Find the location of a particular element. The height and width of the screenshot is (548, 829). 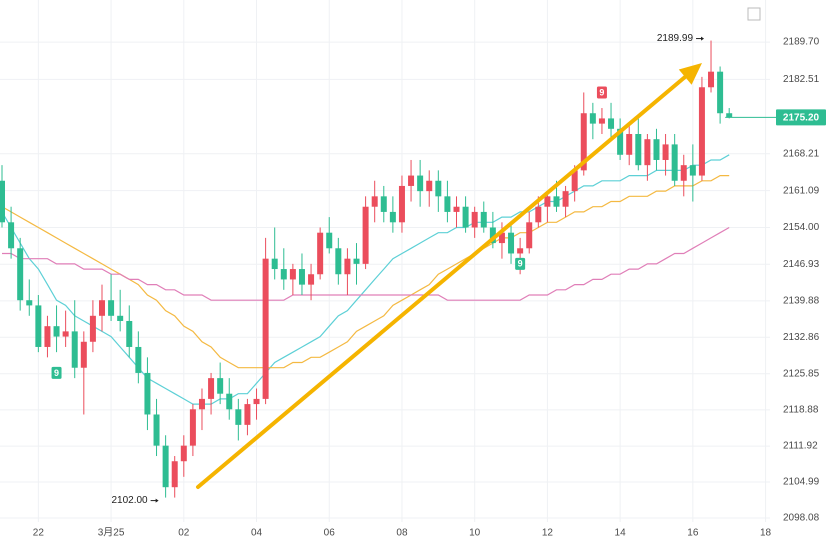

y-tick-label: 2125.85 is located at coordinates (801, 373).